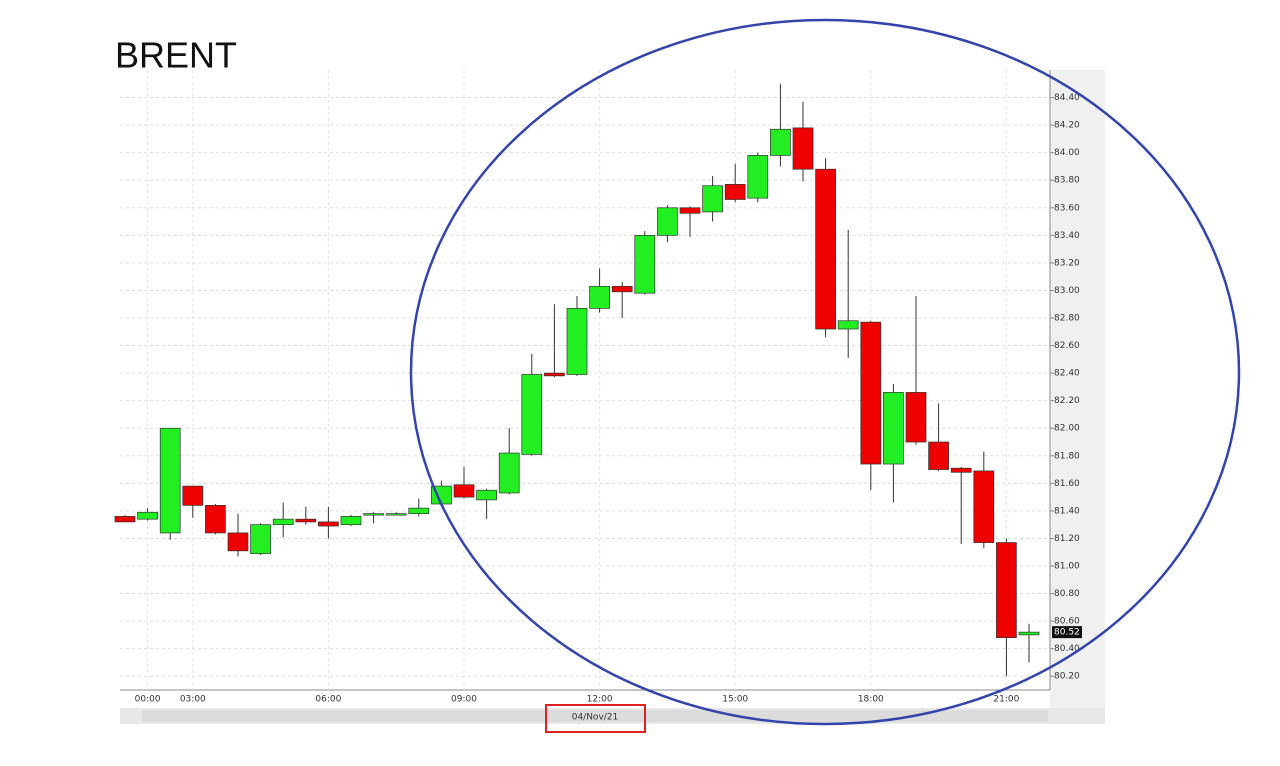 This screenshot has width=1280, height=766. Describe the element at coordinates (871, 700) in the screenshot. I see `x-tick-label: 18:00` at that location.